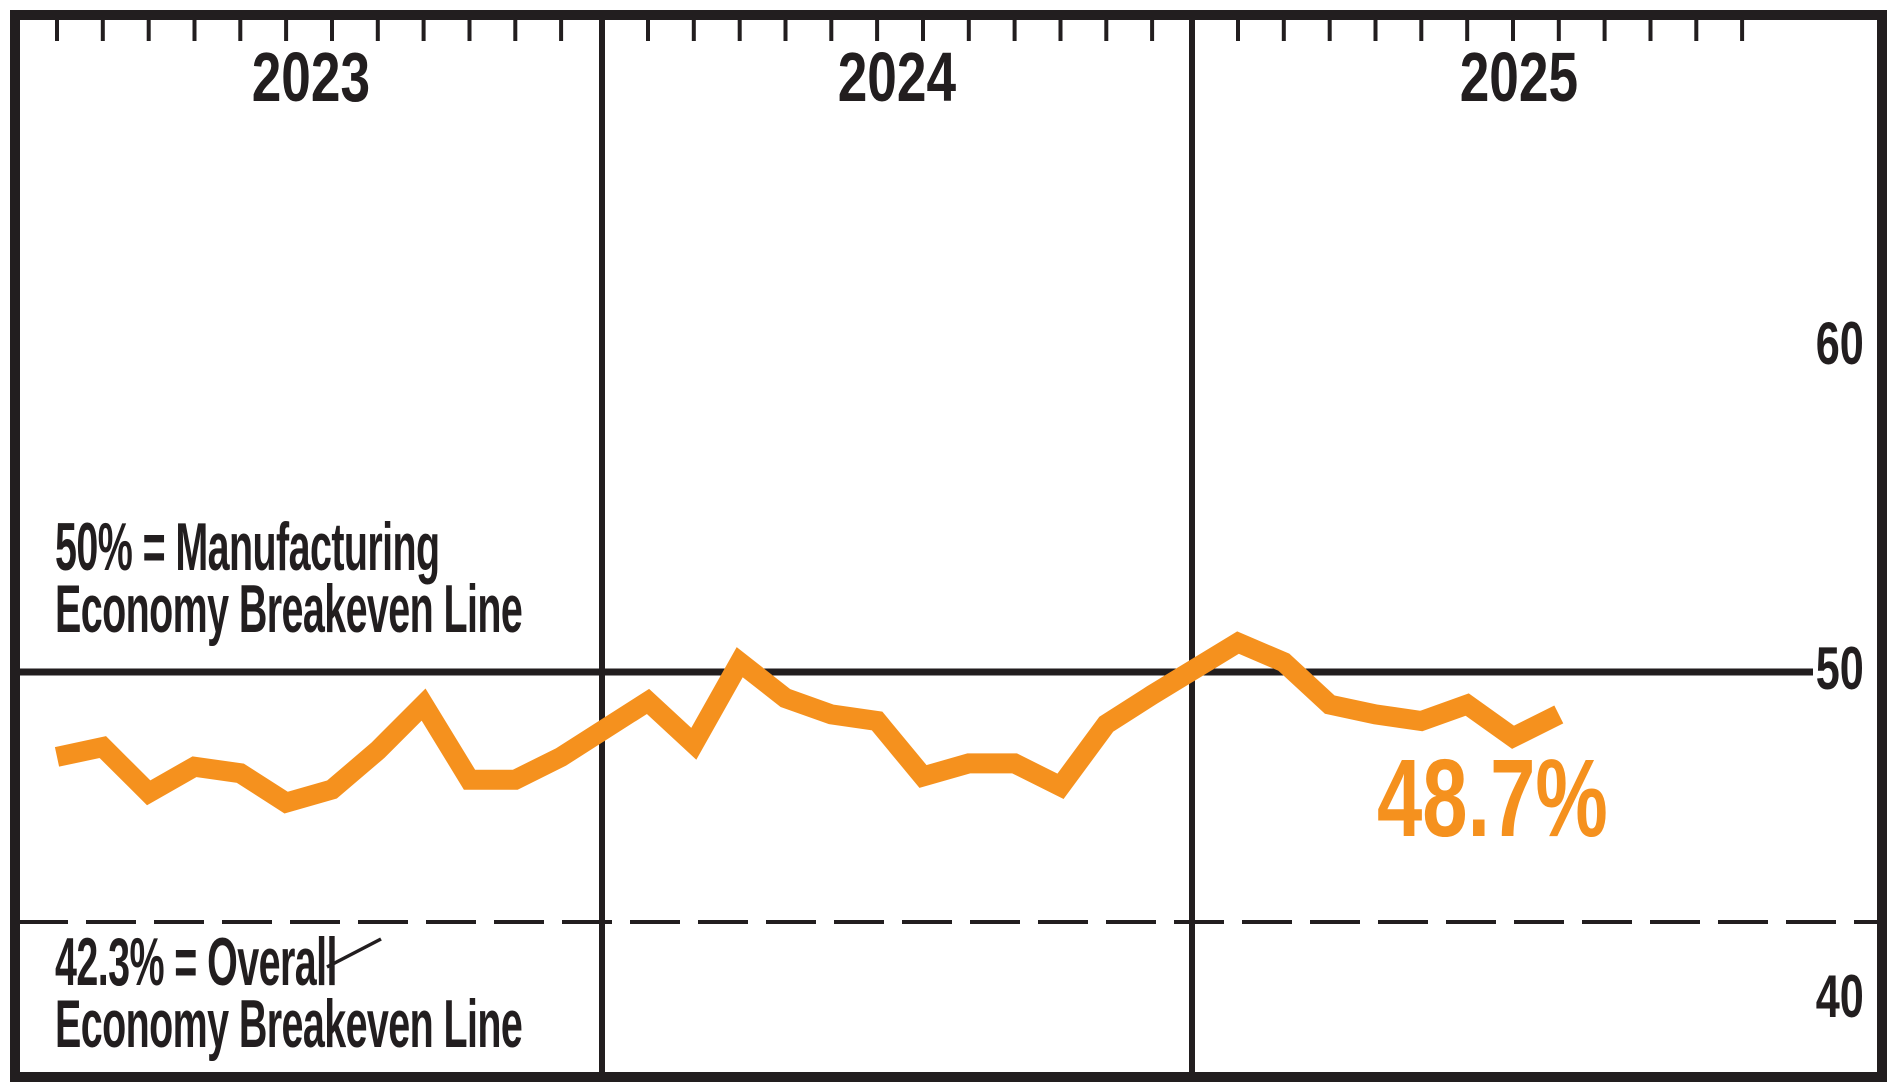 Image resolution: width=1896 pixels, height=1092 pixels. What do you see at coordinates (1839, 668) in the screenshot?
I see `y-axis-label-50: 50` at bounding box center [1839, 668].